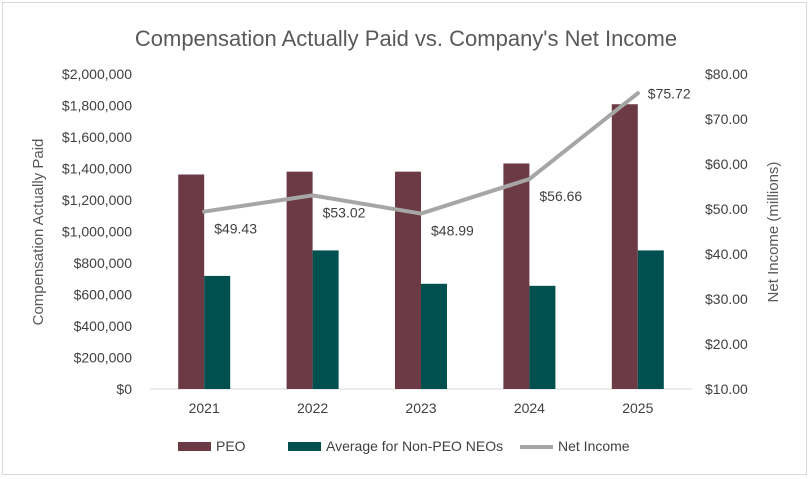  Describe the element at coordinates (420, 408) in the screenshot. I see `x-tick-label: 2023` at that location.